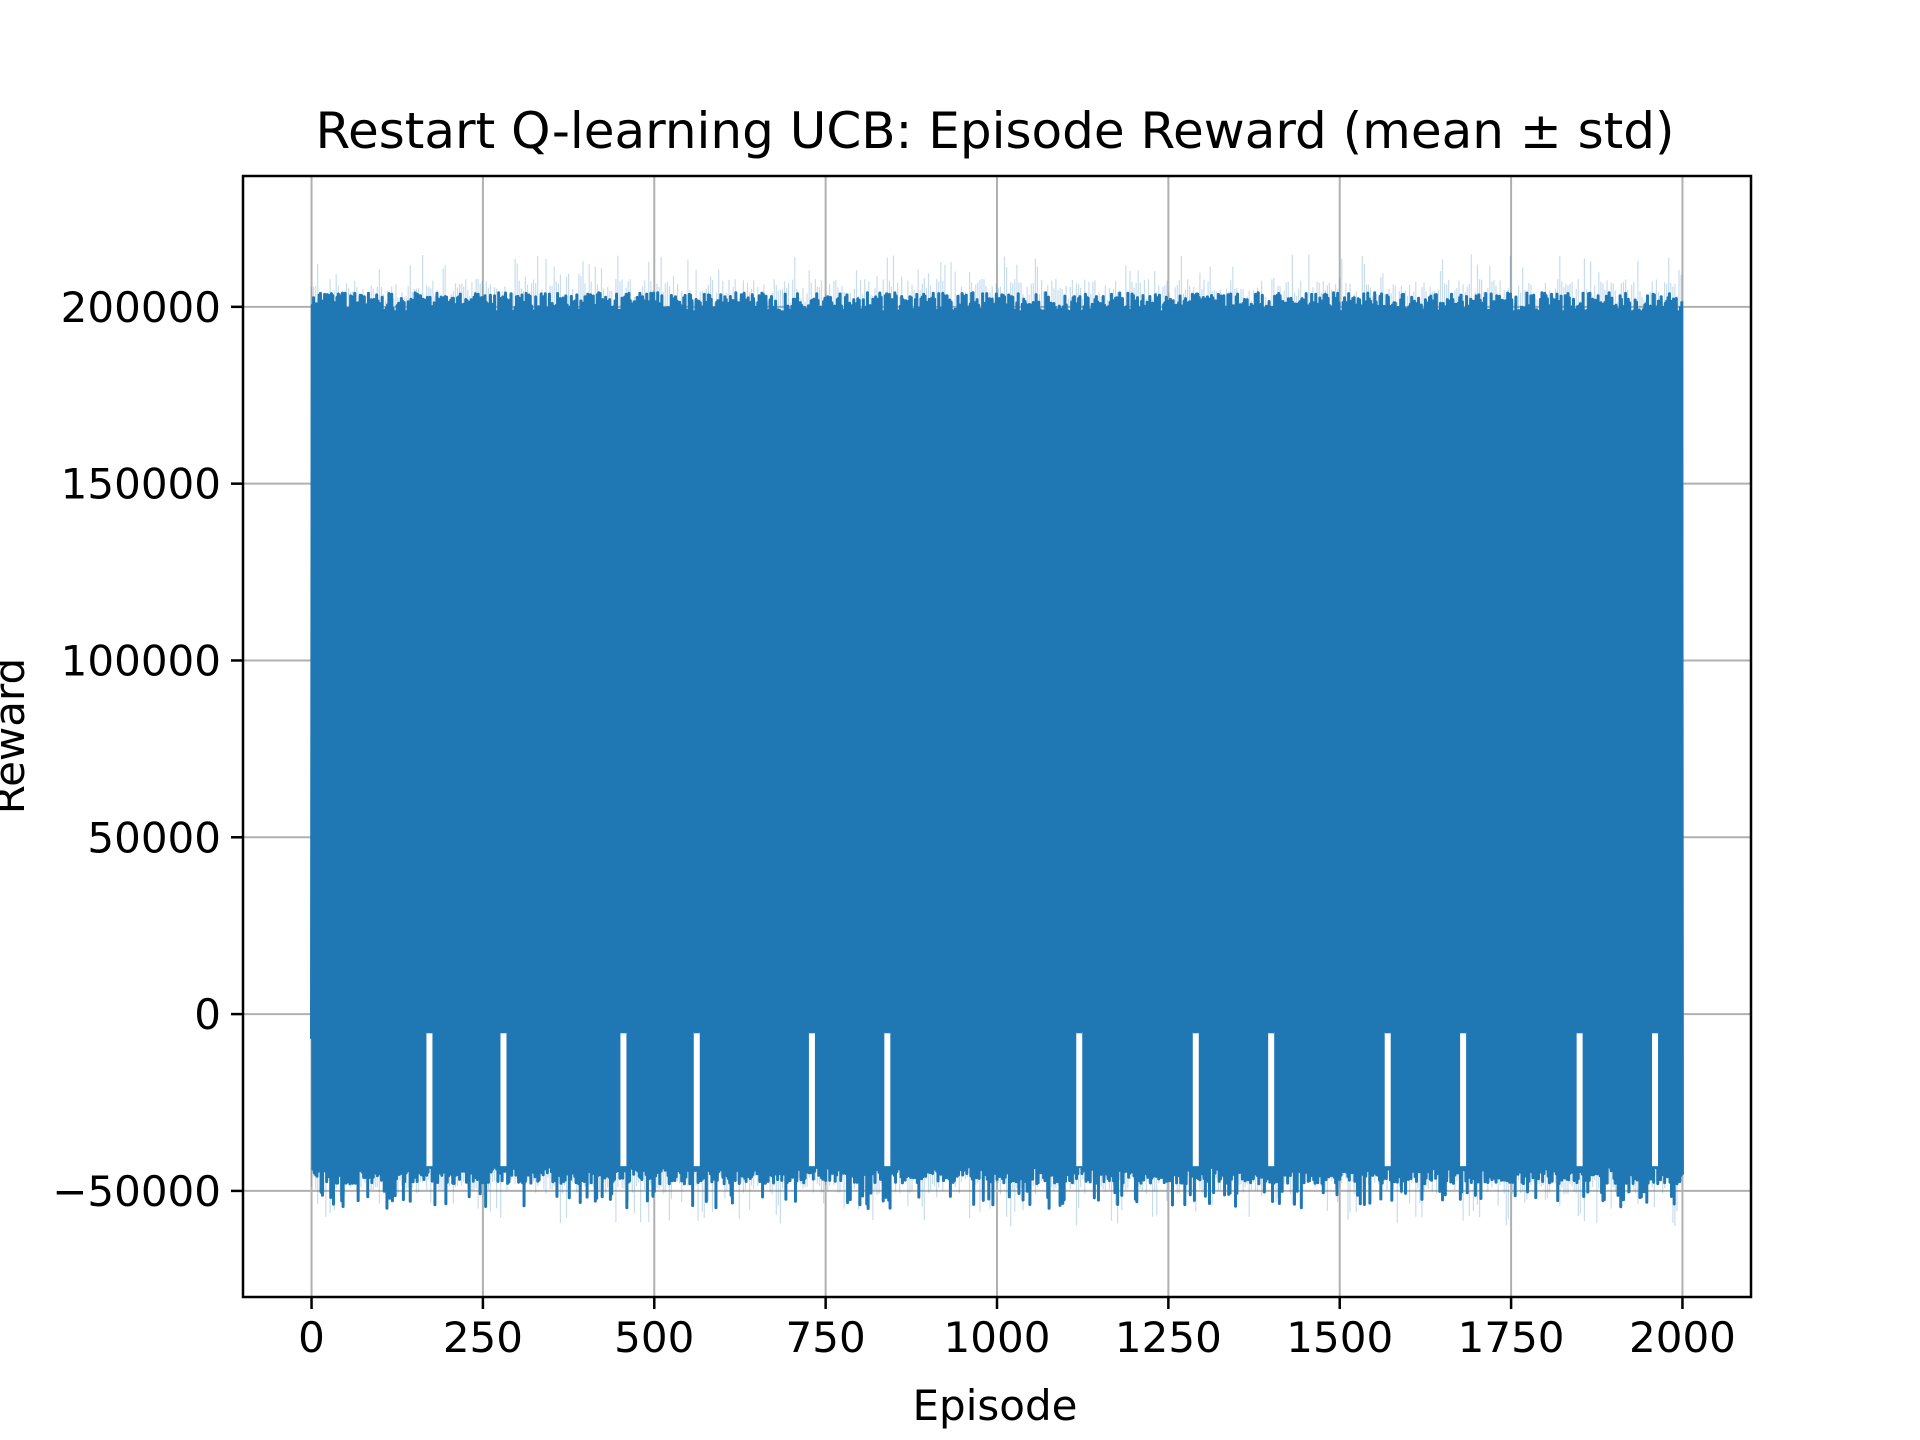 Image resolution: width=1920 pixels, height=1440 pixels. What do you see at coordinates (311, 1337) in the screenshot?
I see `x-tick-label: 0` at bounding box center [311, 1337].